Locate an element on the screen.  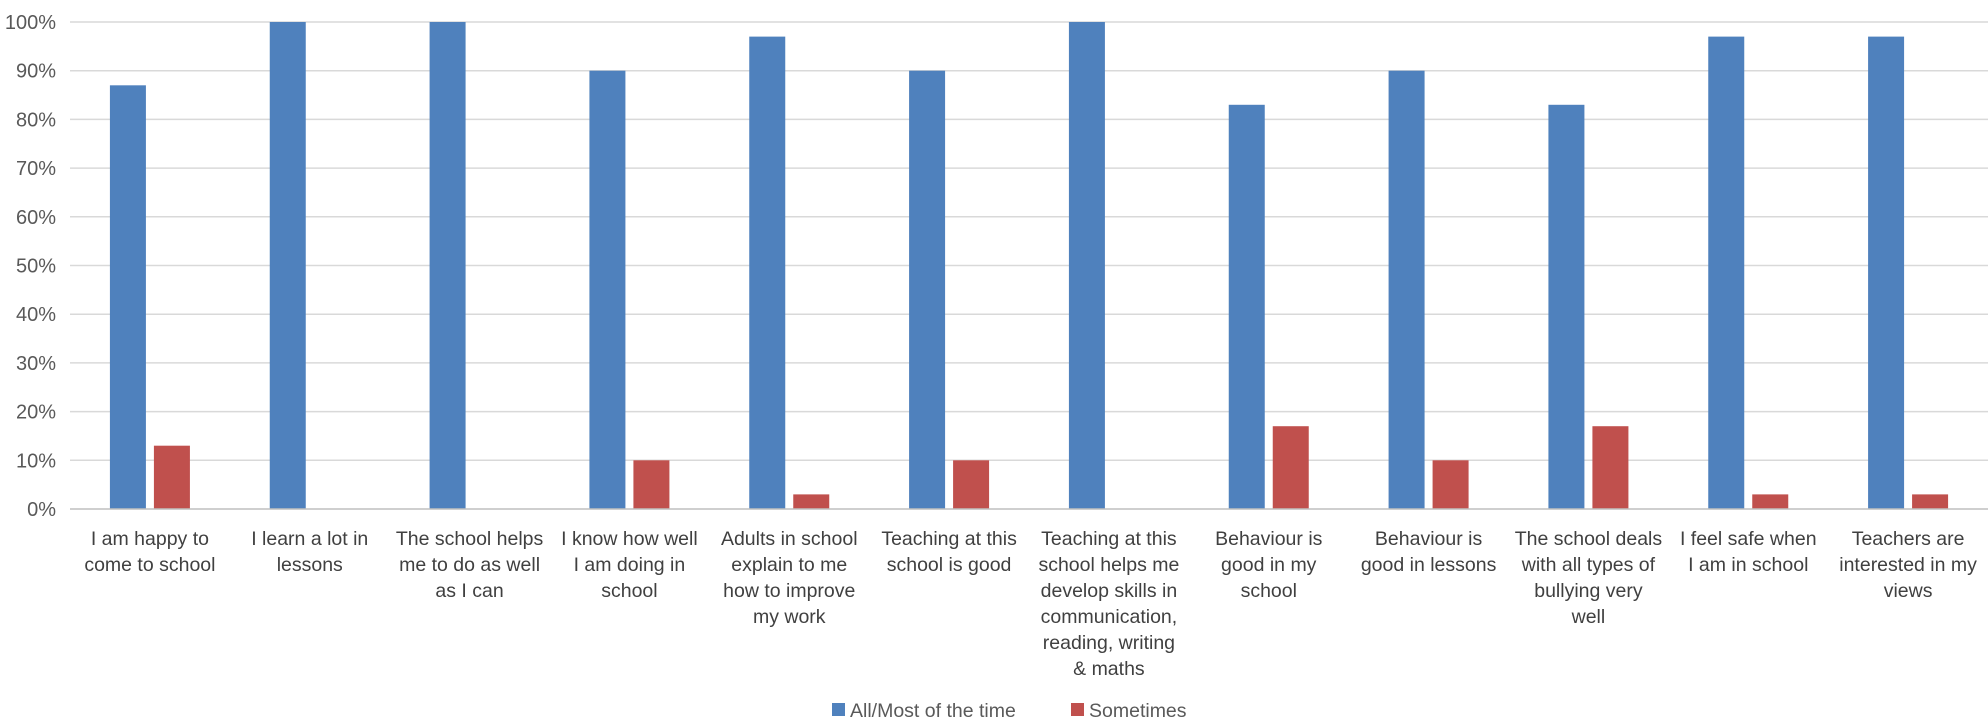
x-category-label-line: I feel safe when is located at coordinates (1748, 539).